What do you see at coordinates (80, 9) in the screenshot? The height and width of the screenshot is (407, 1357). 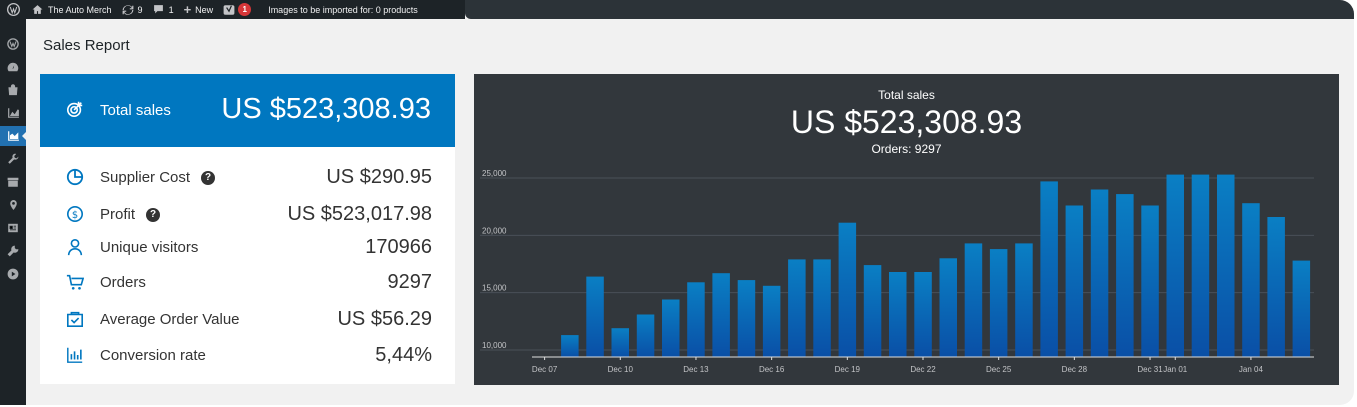 I see `site-name: The Auto Merch` at bounding box center [80, 9].